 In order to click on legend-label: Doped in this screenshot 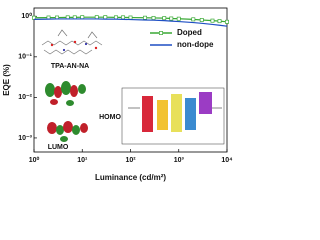, I will do `click(189, 32)`.